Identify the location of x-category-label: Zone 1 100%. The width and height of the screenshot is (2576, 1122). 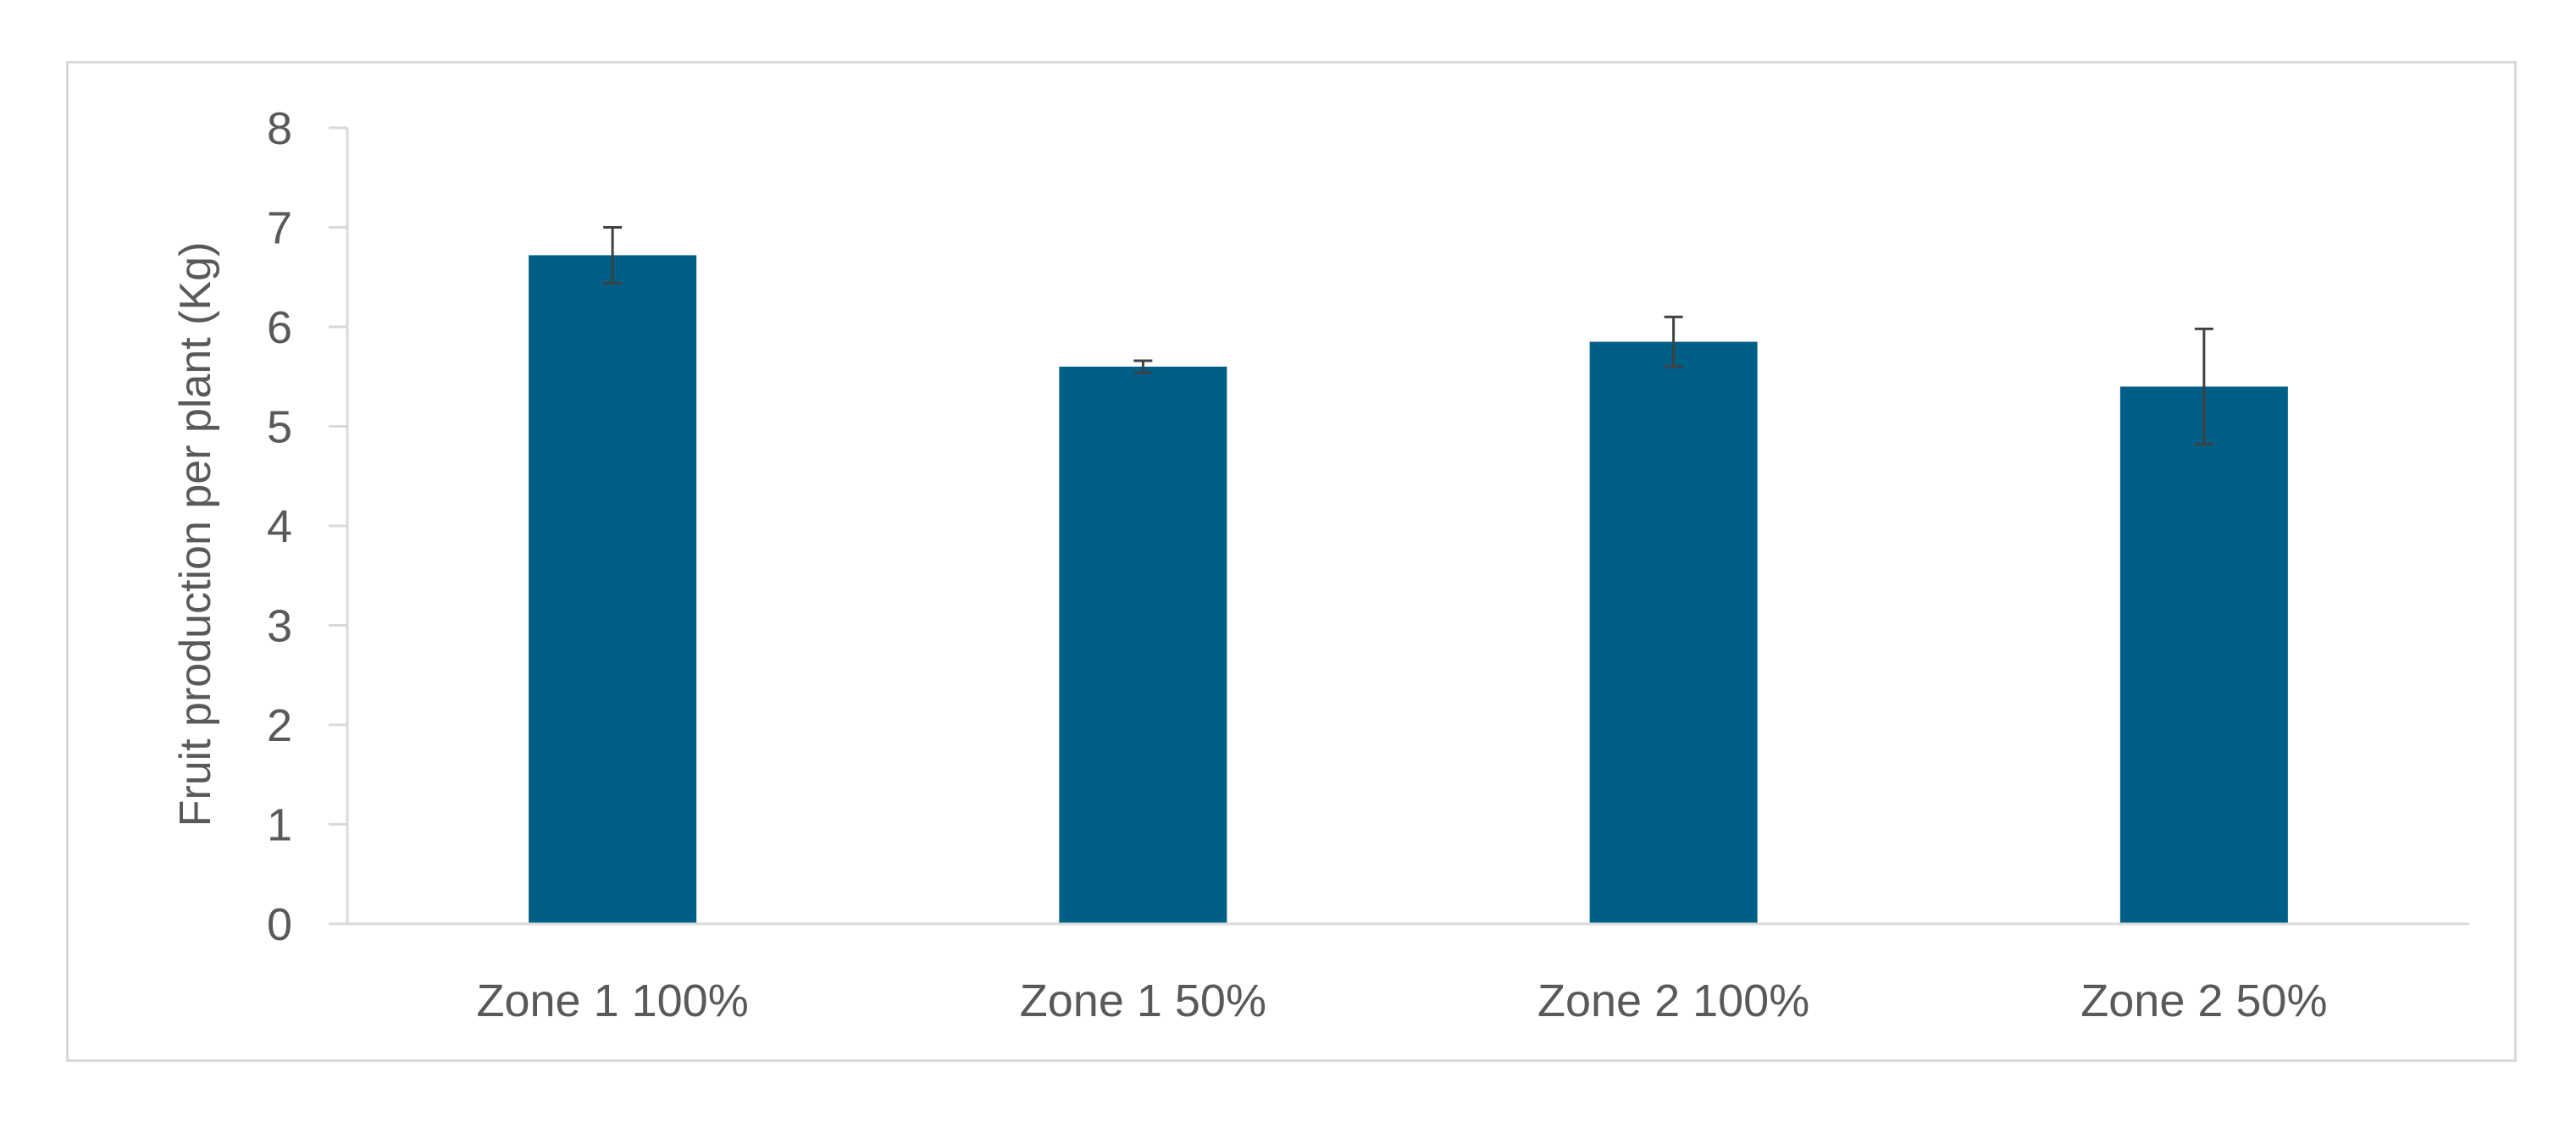
(613, 1001).